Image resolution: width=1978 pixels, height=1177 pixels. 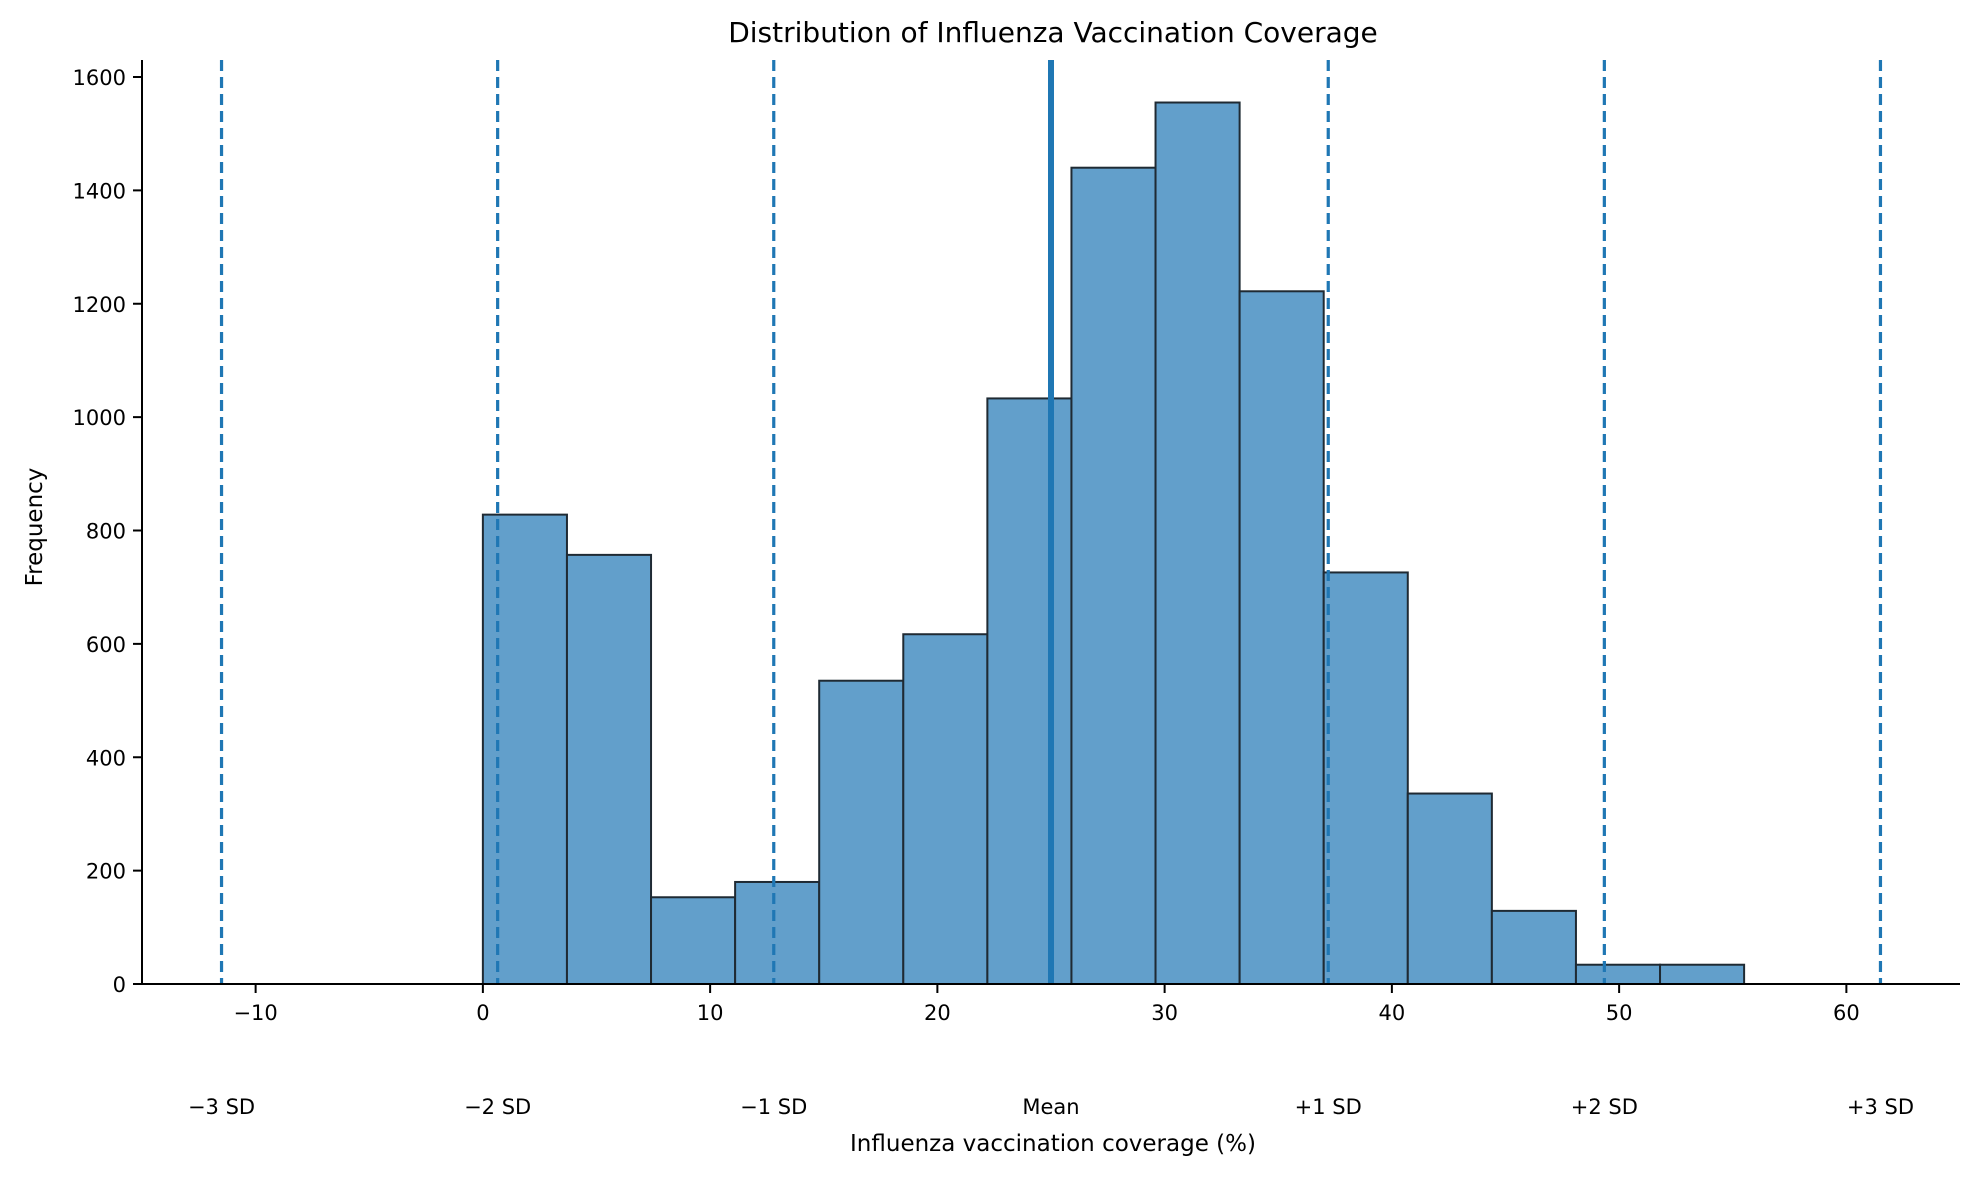 I want to click on y-tick-label: 1600, so click(x=99, y=78).